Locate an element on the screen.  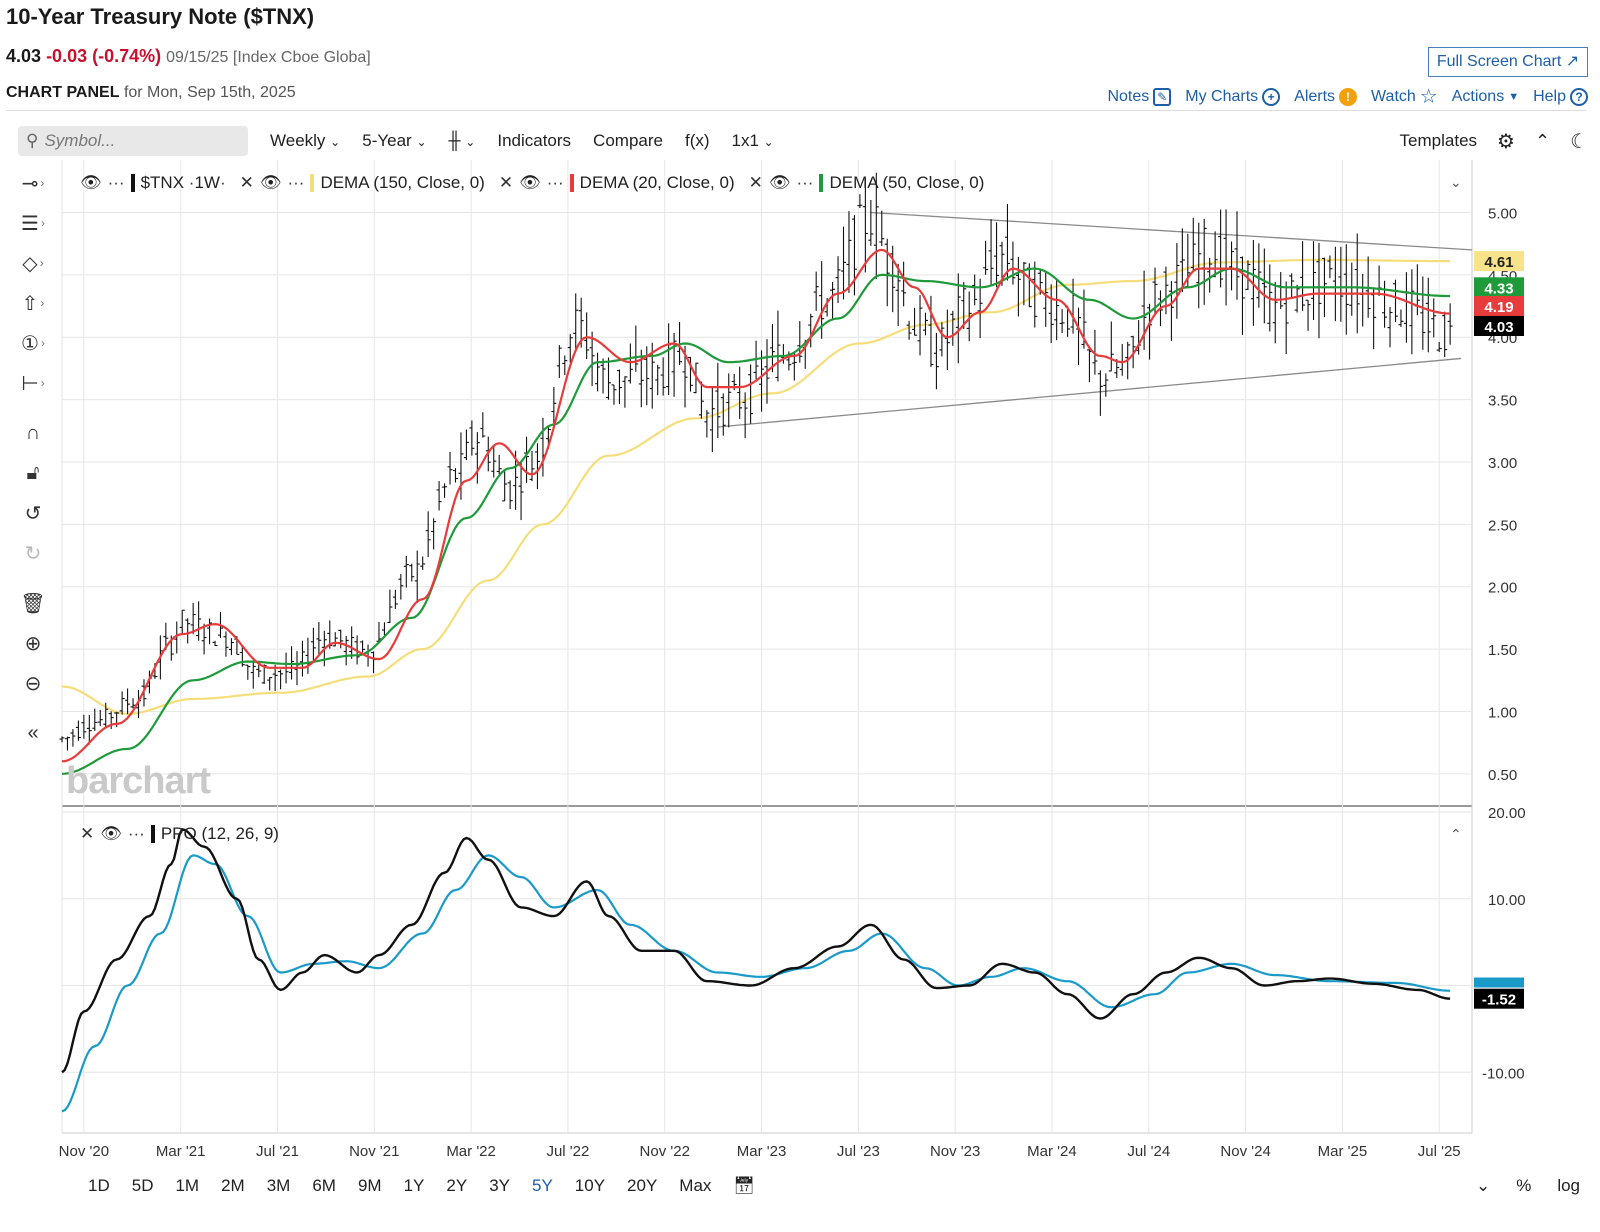
price-change: -0.03 (-0.74%) is located at coordinates (104, 56).